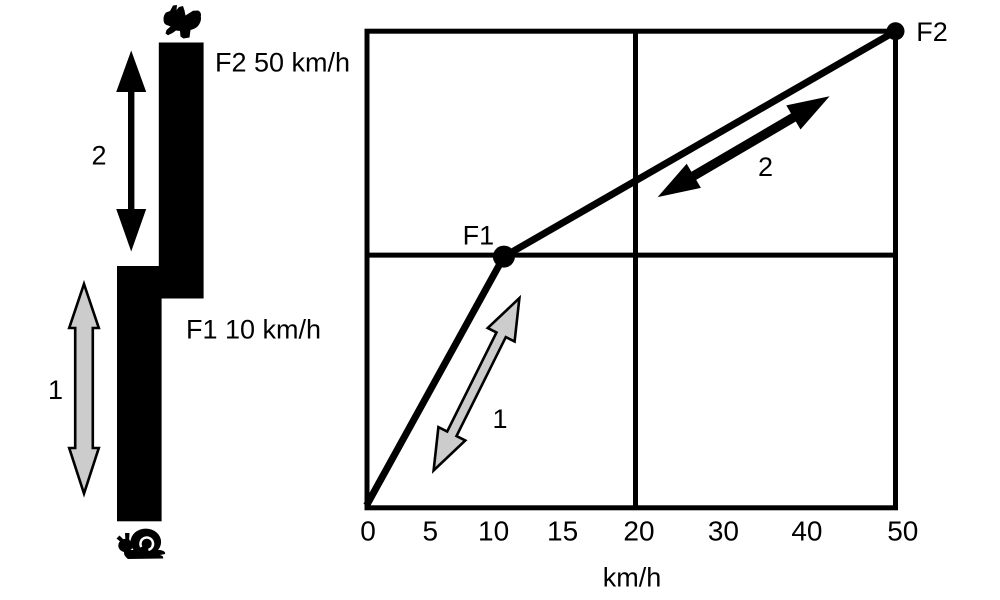 The height and width of the screenshot is (600, 1000). What do you see at coordinates (806, 531) in the screenshot?
I see `svg-text: 40` at bounding box center [806, 531].